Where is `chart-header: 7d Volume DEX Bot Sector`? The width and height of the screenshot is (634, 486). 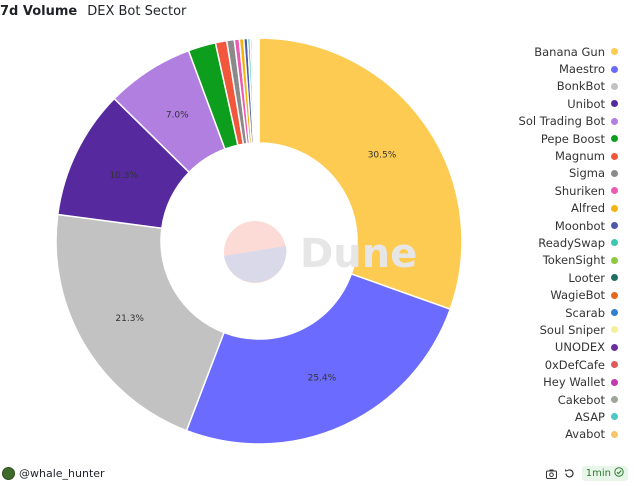 chart-header: 7d Volume DEX Bot Sector is located at coordinates (93, 13).